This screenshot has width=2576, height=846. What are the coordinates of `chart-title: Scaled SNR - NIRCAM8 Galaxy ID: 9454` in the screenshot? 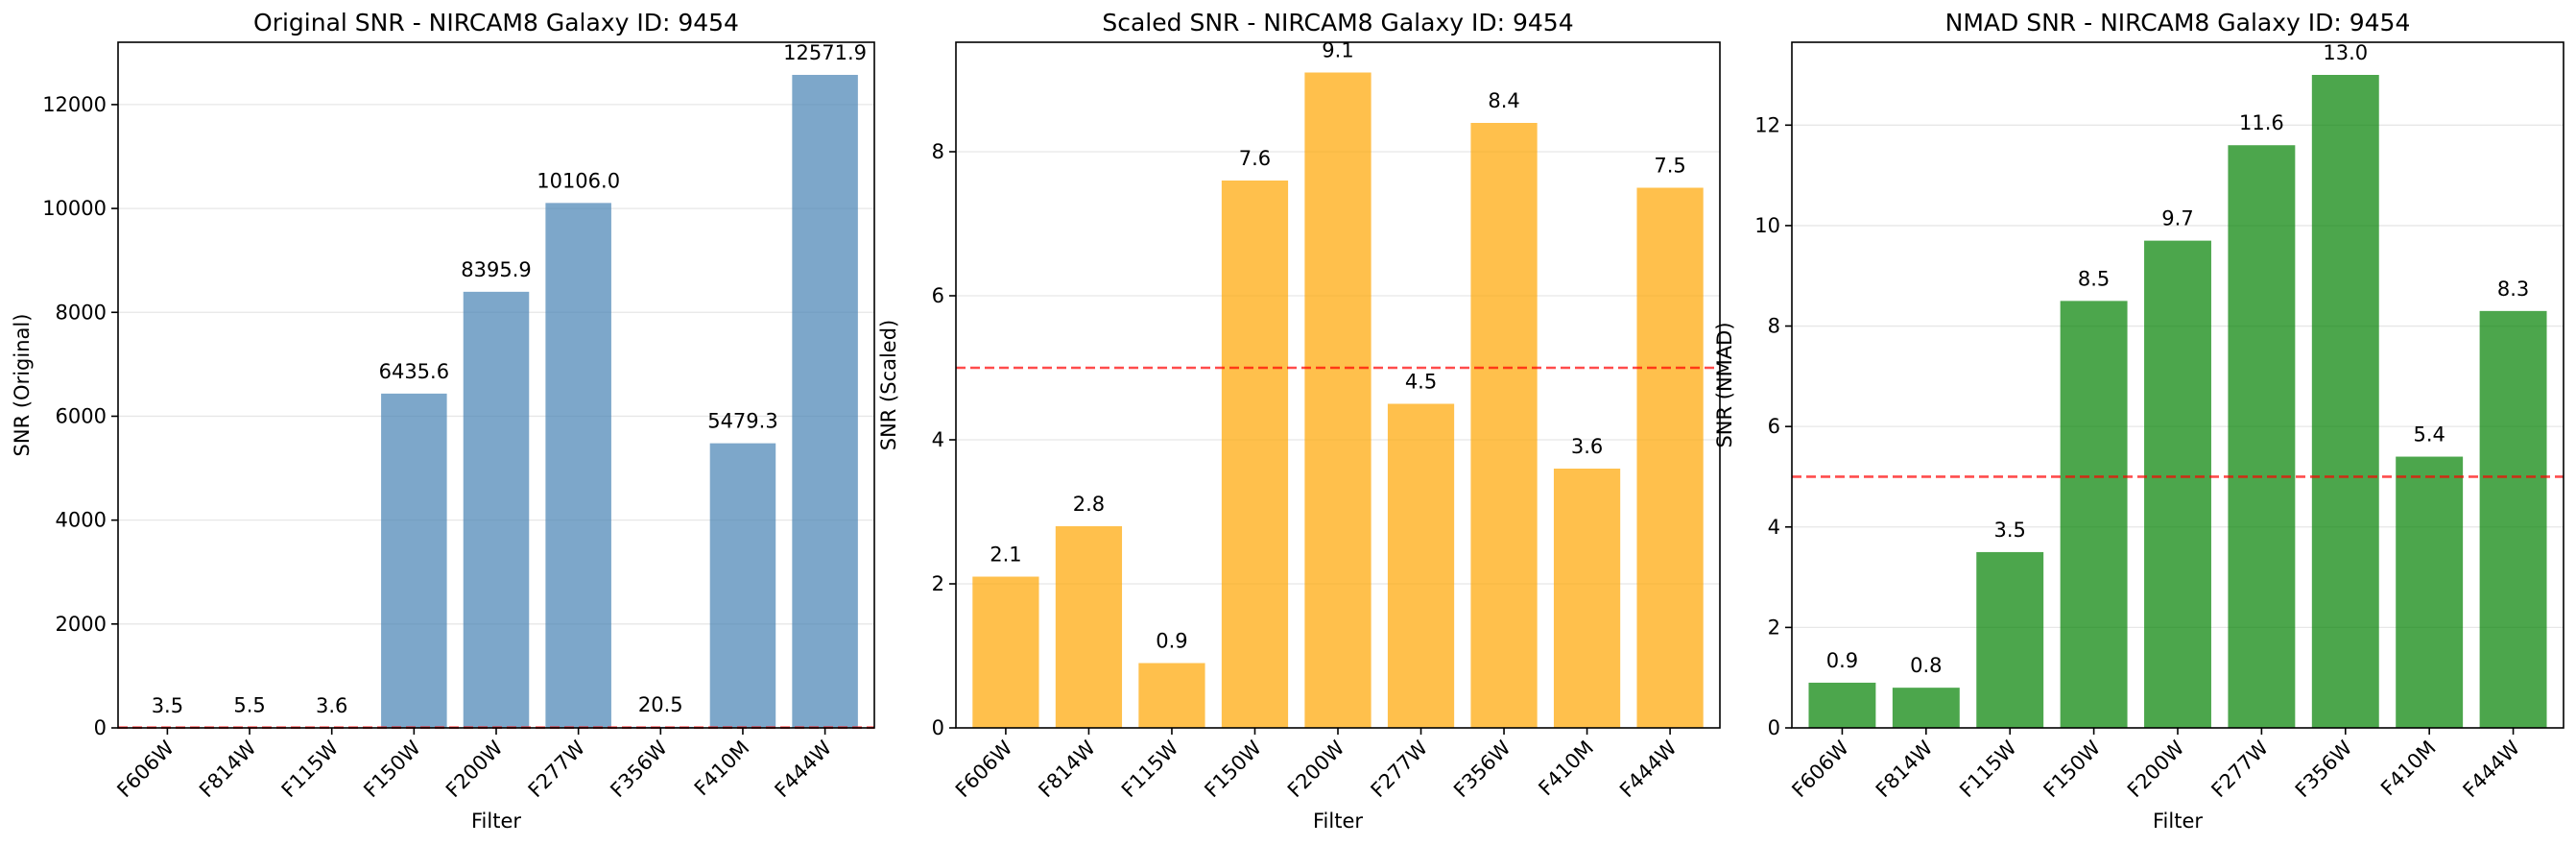 It's located at (1337, 22).